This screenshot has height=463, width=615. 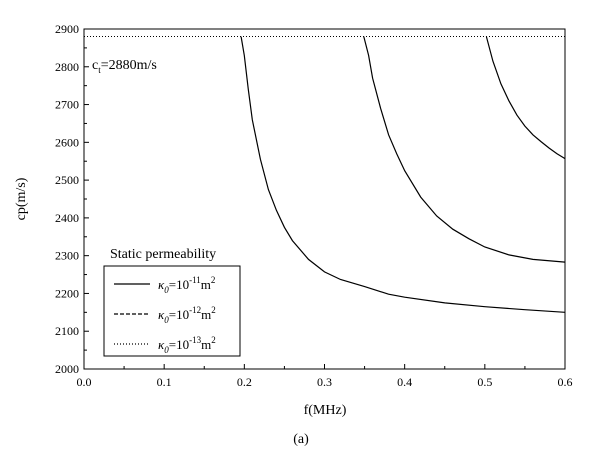 What do you see at coordinates (164, 382) in the screenshot?
I see `x-tick-label: 0.1` at bounding box center [164, 382].